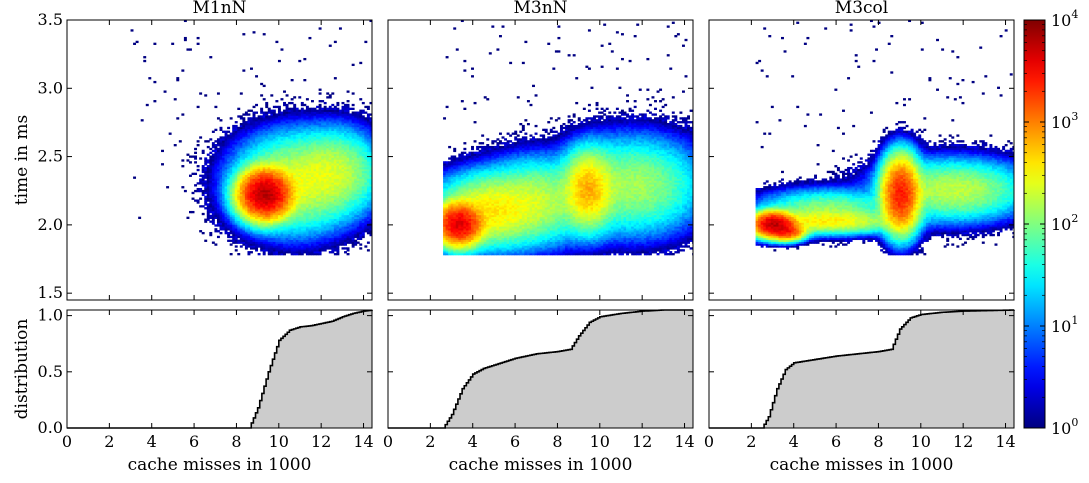 The image size is (1089, 483). What do you see at coordinates (22, 160) in the screenshot?
I see `heatmap-ylabel: time in ms` at bounding box center [22, 160].